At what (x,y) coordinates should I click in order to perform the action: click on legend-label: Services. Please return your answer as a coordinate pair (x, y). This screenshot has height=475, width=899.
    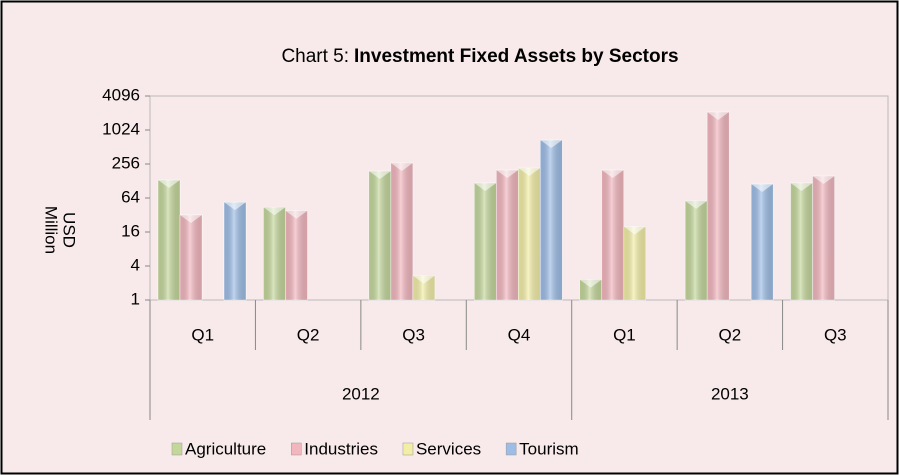
    Looking at the image, I should click on (448, 448).